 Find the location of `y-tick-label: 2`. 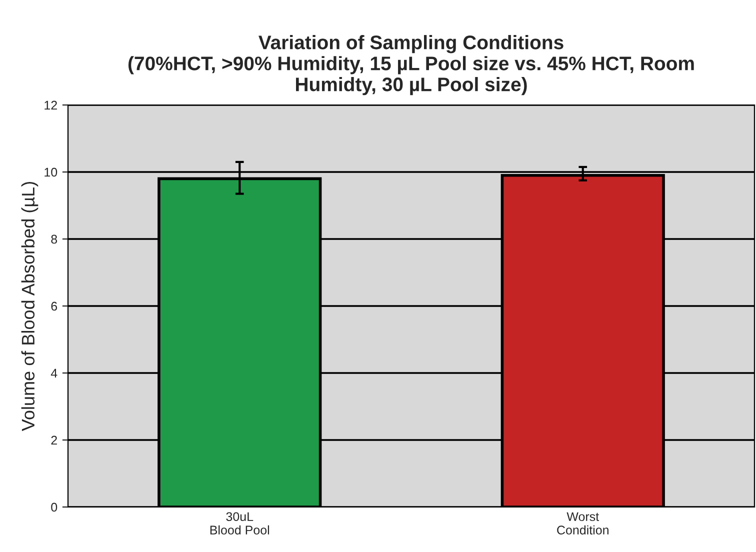

y-tick-label: 2 is located at coordinates (54, 440).